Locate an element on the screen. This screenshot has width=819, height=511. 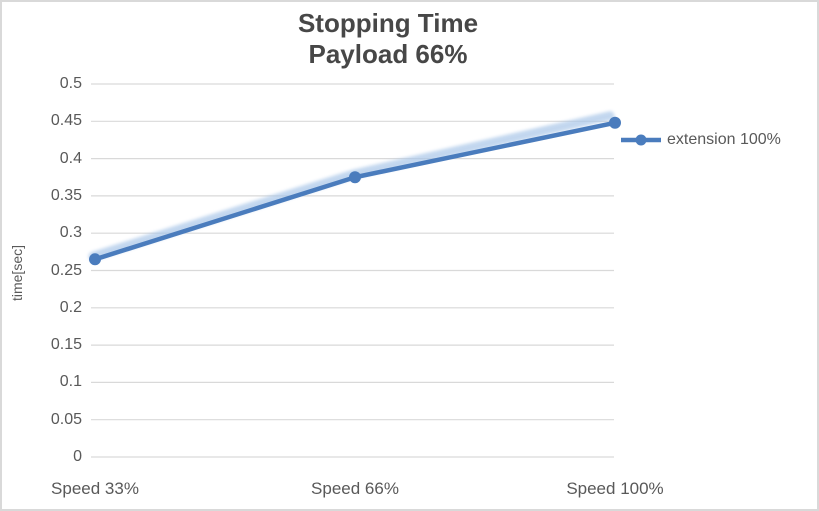
x-tick-label: Speed 100% is located at coordinates (615, 488).